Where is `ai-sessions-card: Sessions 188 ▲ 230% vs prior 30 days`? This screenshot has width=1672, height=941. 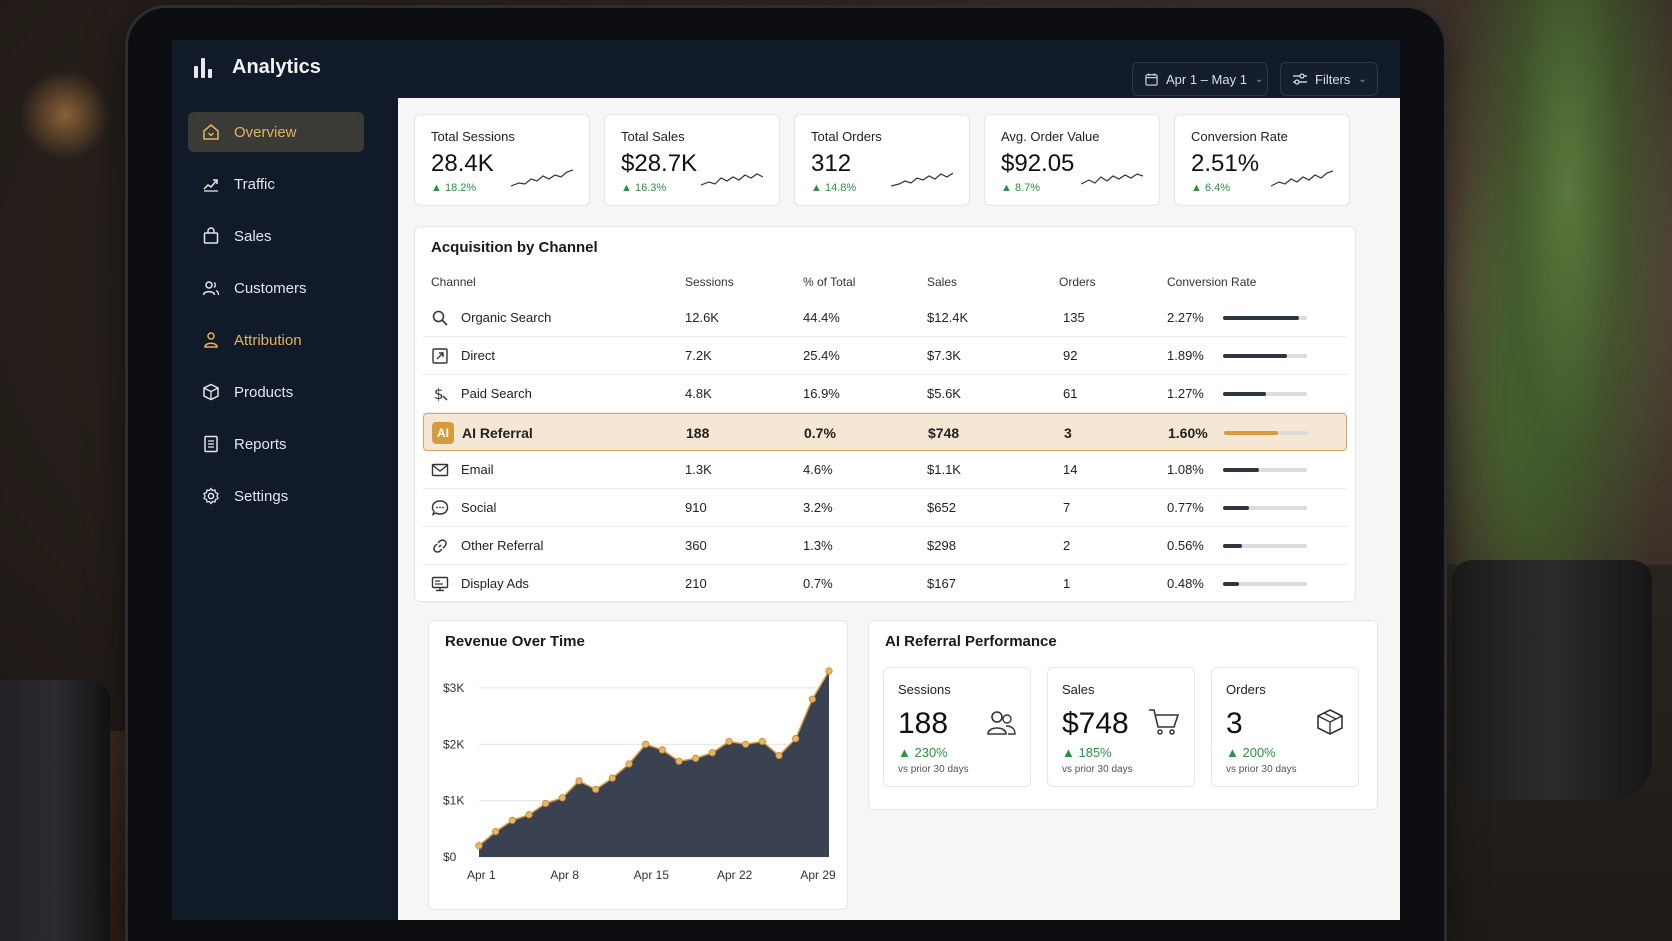
ai-sessions-card: Sessions 188 ▲ 230% vs prior 30 days is located at coordinates (957, 727).